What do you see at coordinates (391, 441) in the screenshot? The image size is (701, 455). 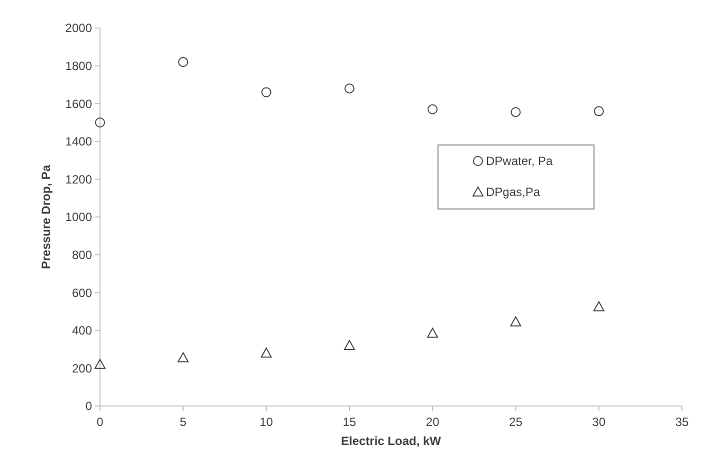 I see `x-axis-title: Electric Load, kW` at bounding box center [391, 441].